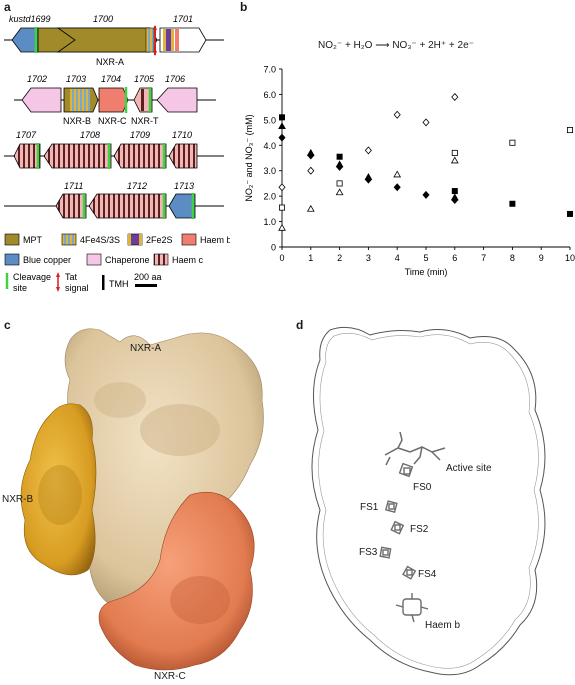 The image size is (575, 685). What do you see at coordinates (159, 240) in the screenshot?
I see `legend-fe2s: 2Fe2S` at bounding box center [159, 240].